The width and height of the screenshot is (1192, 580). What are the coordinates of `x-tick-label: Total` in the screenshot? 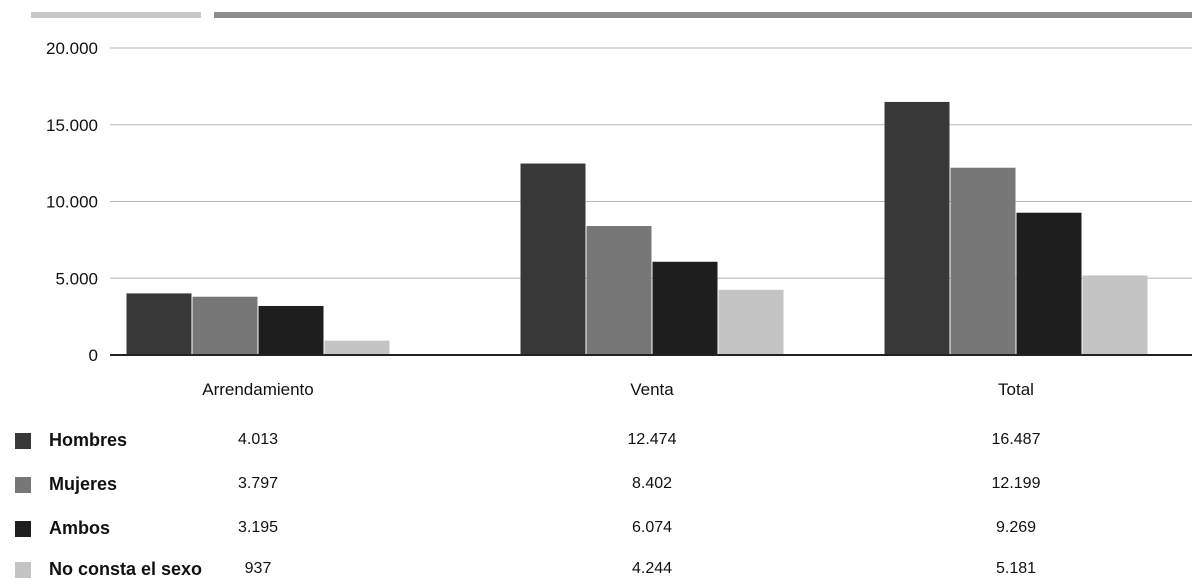 It's located at (1016, 389).